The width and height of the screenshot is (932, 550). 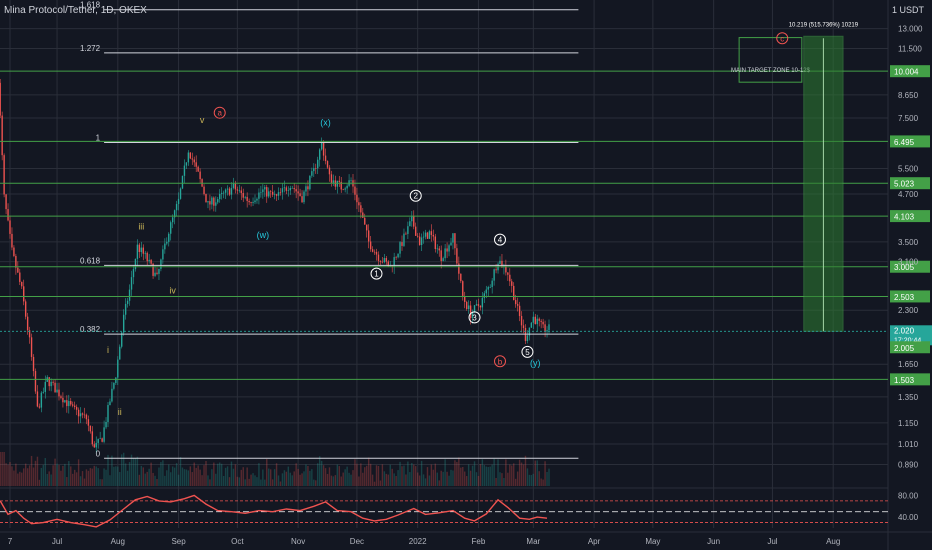 What do you see at coordinates (118, 541) in the screenshot?
I see `time-axis-tick: Aug` at bounding box center [118, 541].